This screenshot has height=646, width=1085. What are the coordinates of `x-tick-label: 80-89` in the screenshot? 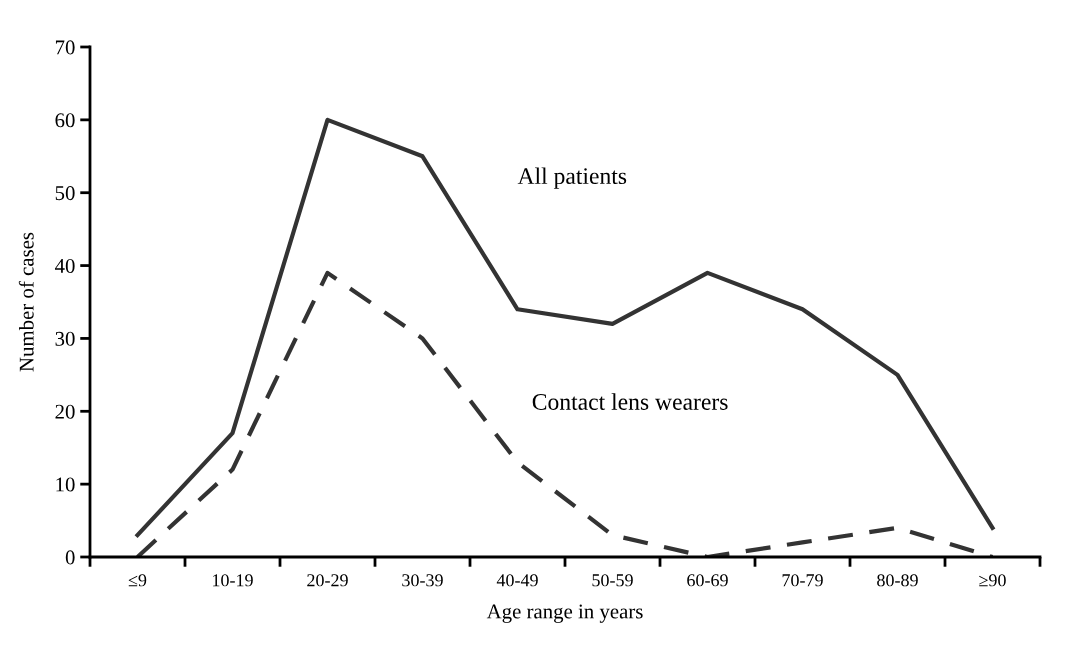 It's located at (897, 580).